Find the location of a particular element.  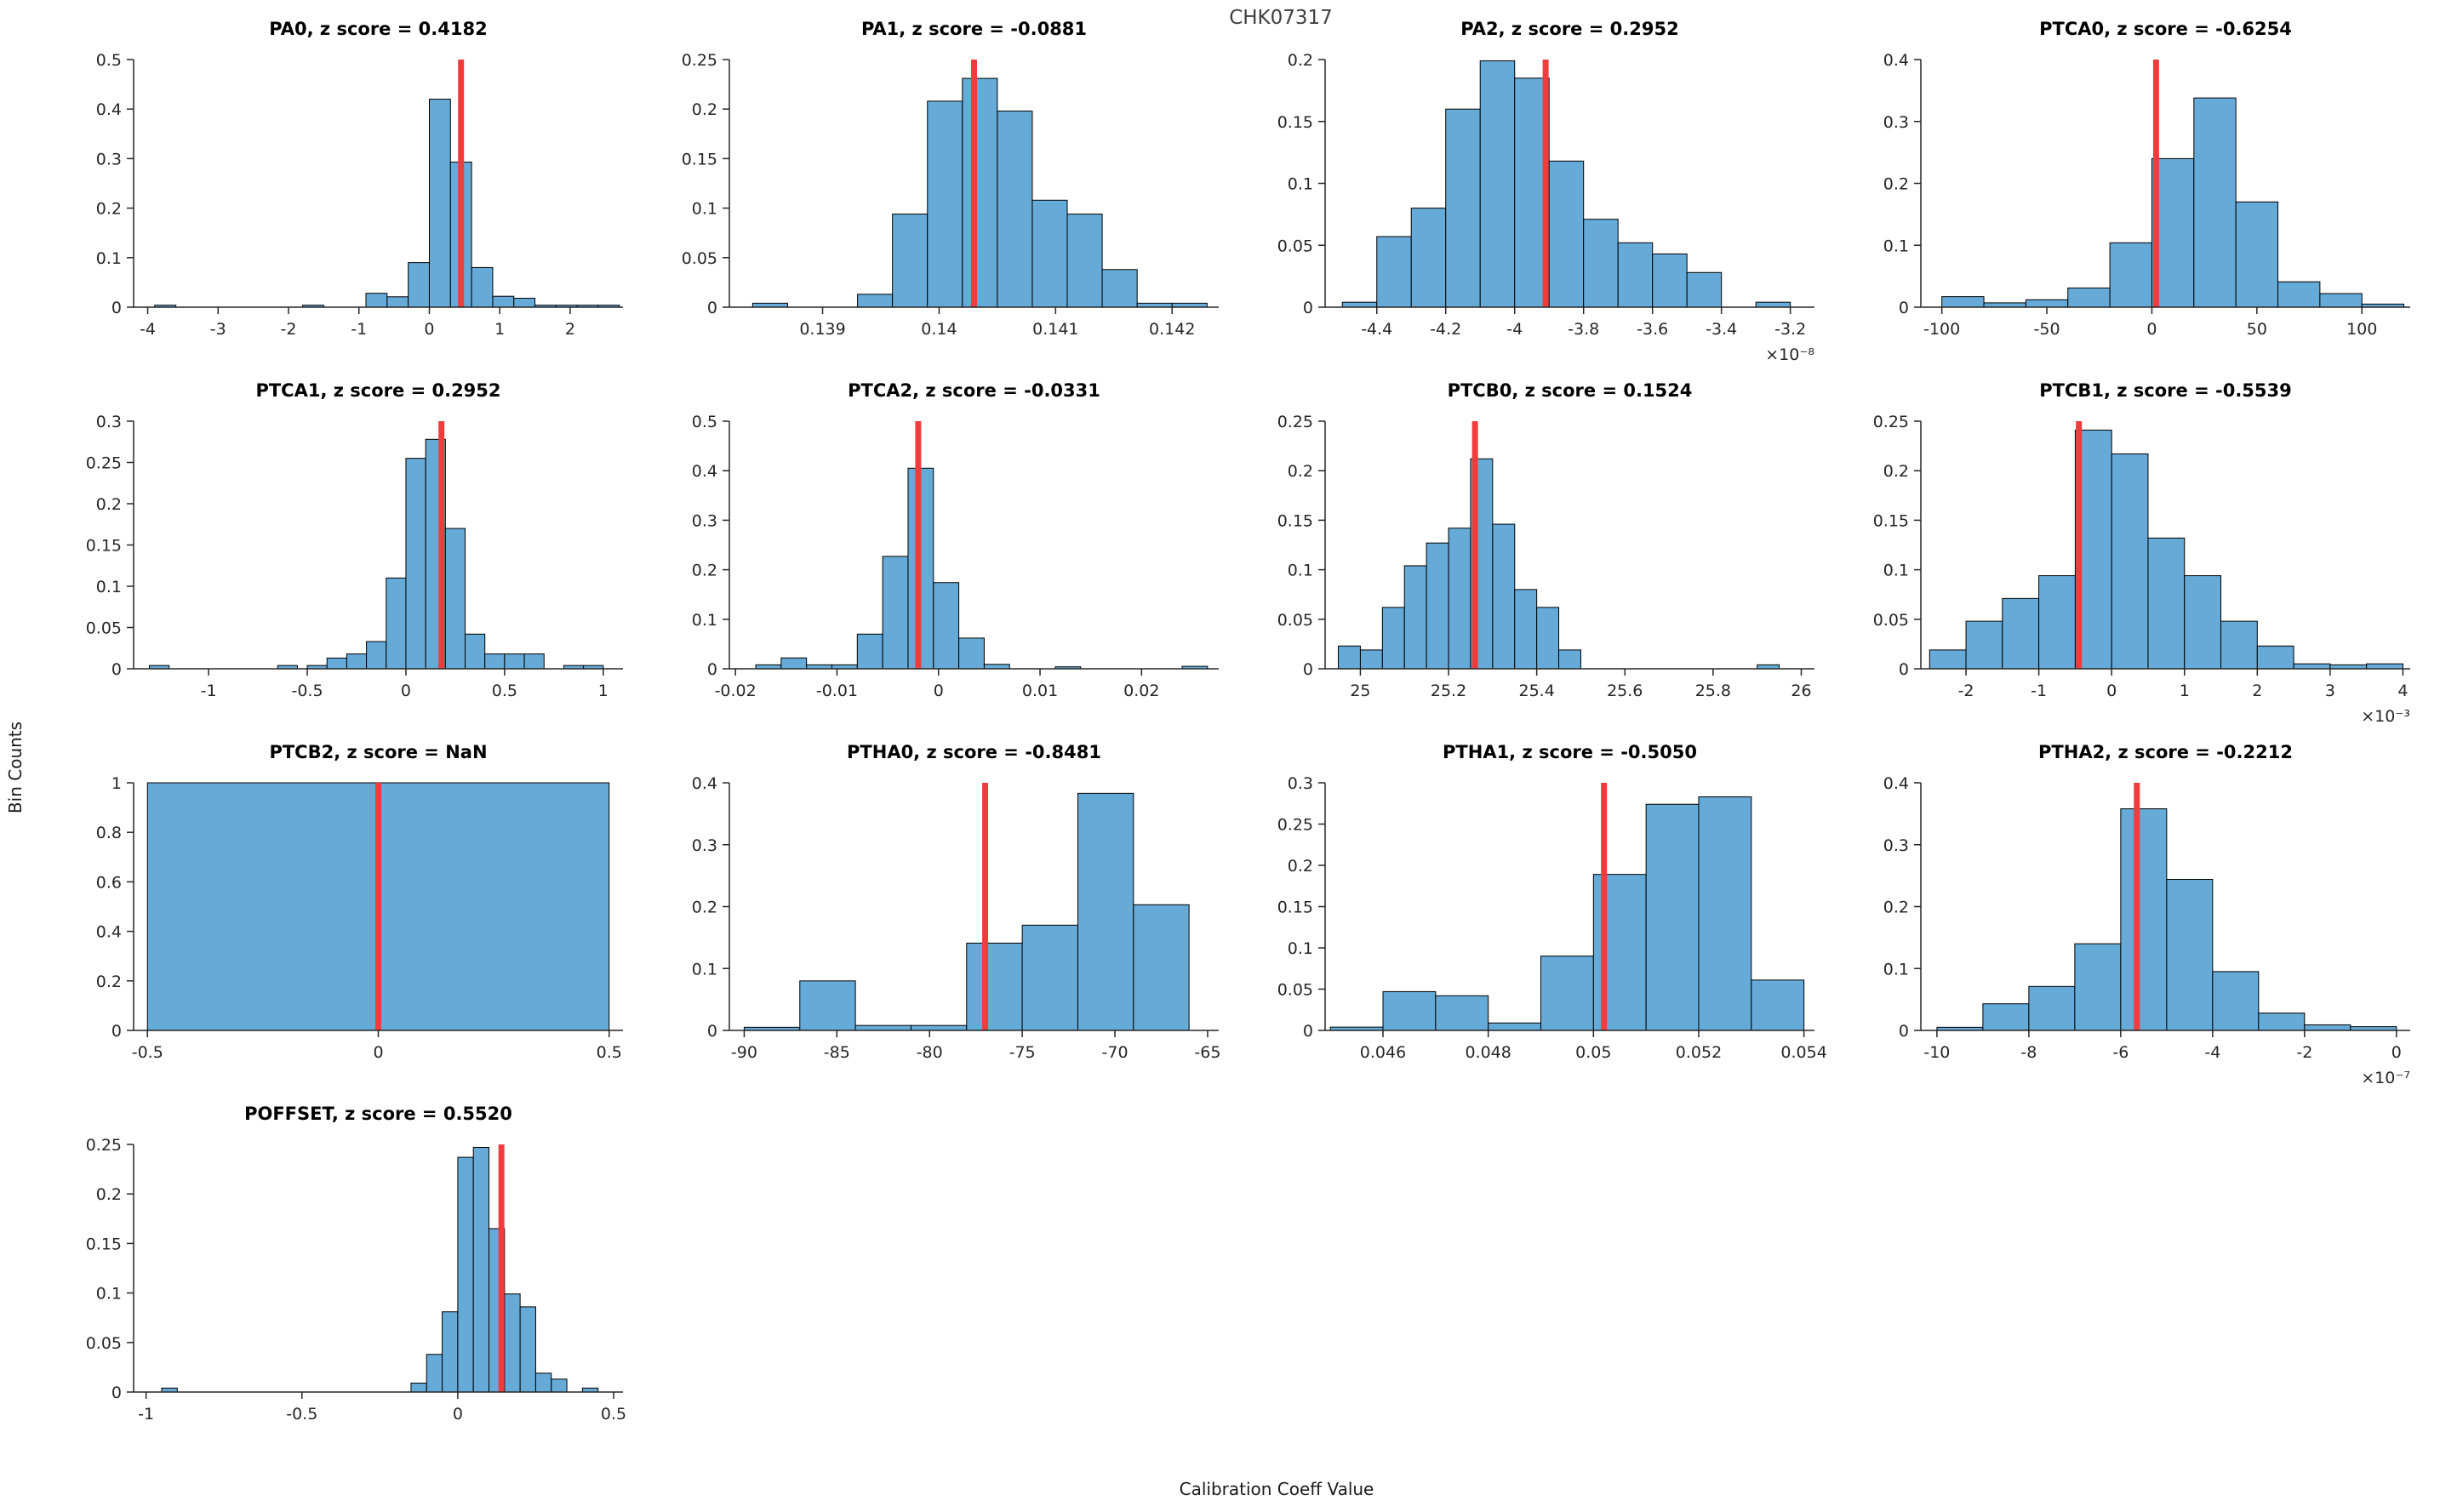

x-tick-label: -10 is located at coordinates (1937, 1052).